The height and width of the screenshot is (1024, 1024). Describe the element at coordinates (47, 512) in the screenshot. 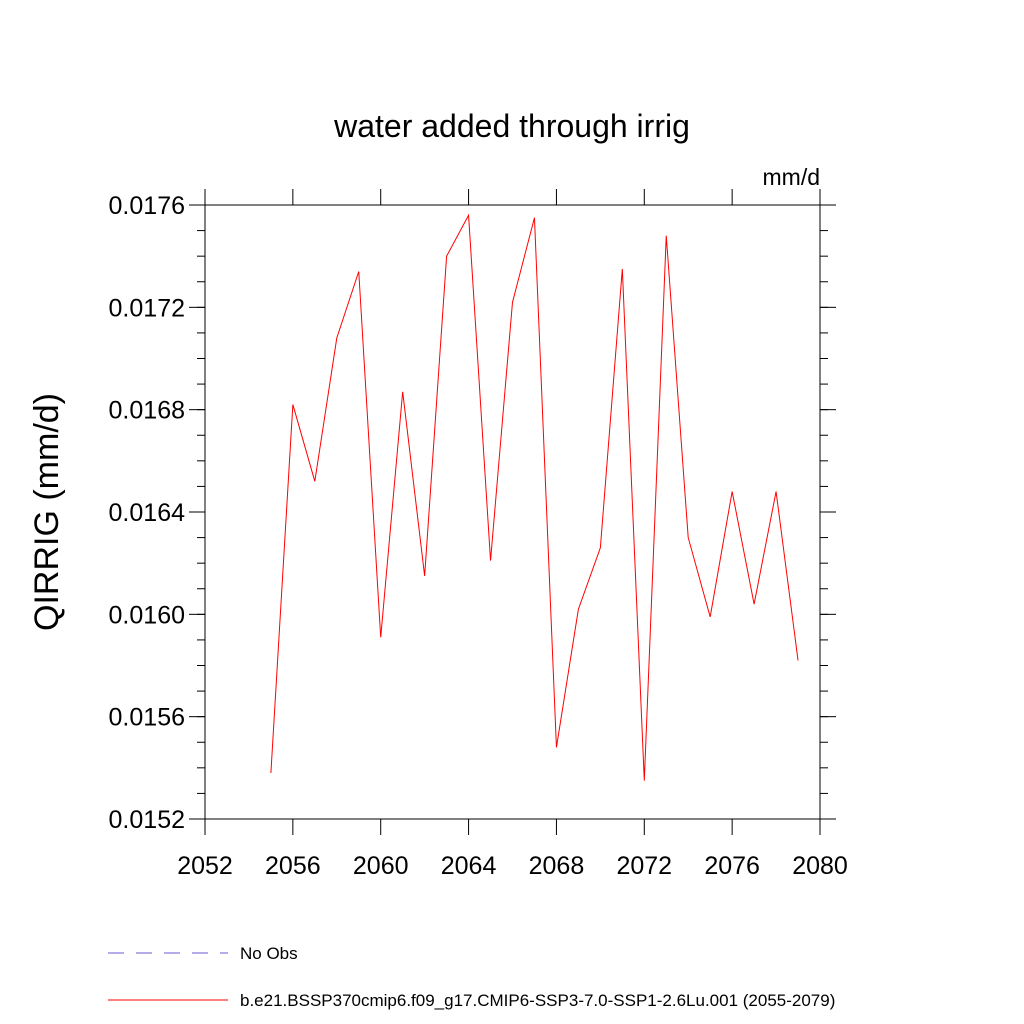

I see `y-axis-label: QIRRIG (mm/d)` at that location.